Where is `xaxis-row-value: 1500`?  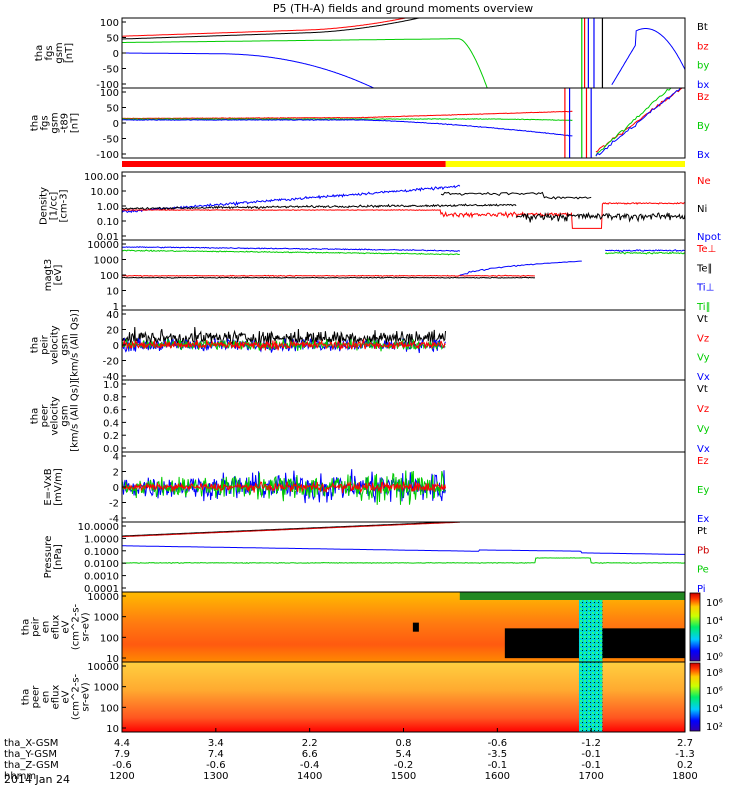 xaxis-row-value: 1500 is located at coordinates (403, 776).